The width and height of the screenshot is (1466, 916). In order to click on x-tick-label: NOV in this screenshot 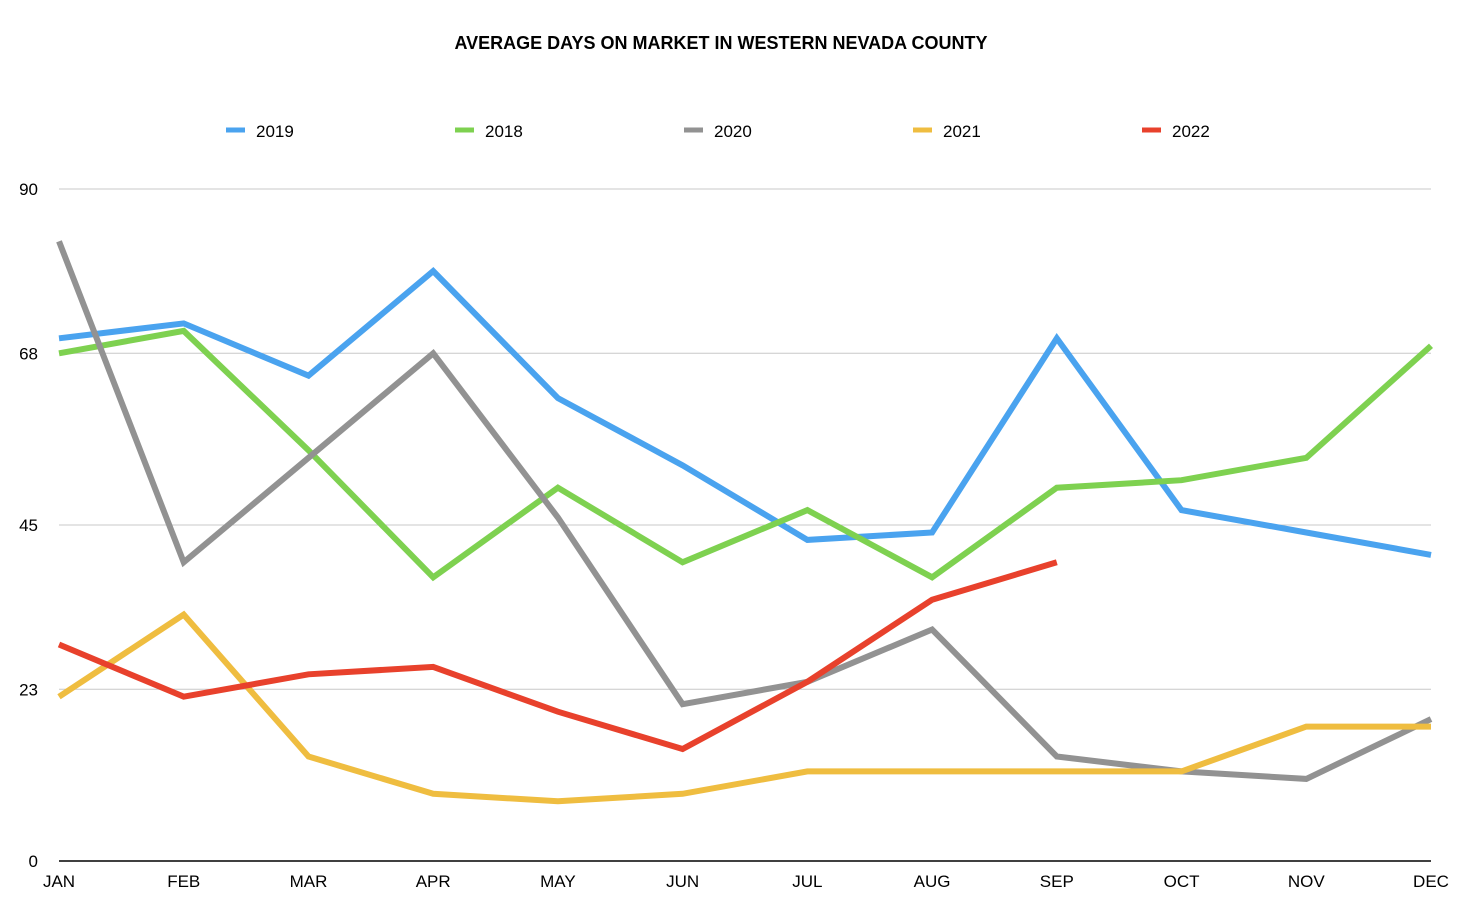, I will do `click(1307, 881)`.